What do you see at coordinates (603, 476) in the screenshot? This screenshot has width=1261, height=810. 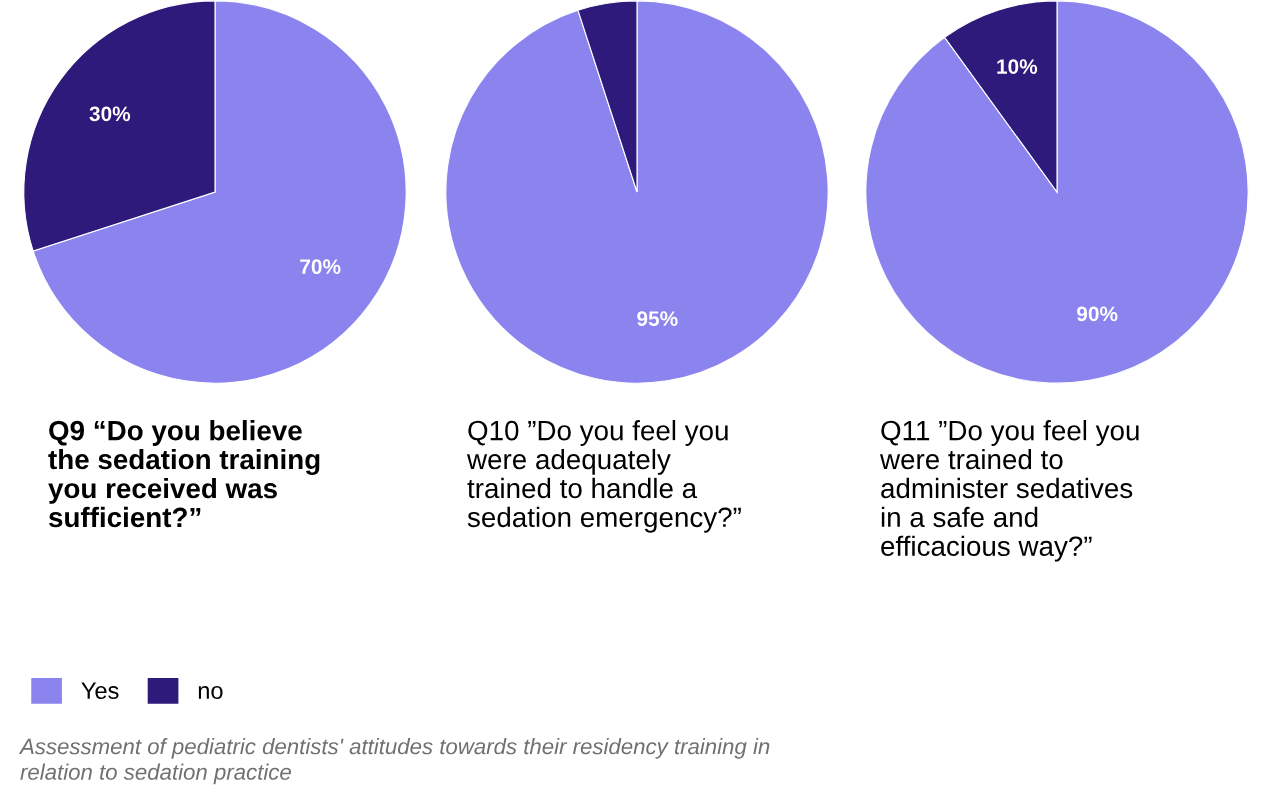 I see `text: Q10 ”Do you feel you were adequately trained to handle a sedation emergency?”` at bounding box center [603, 476].